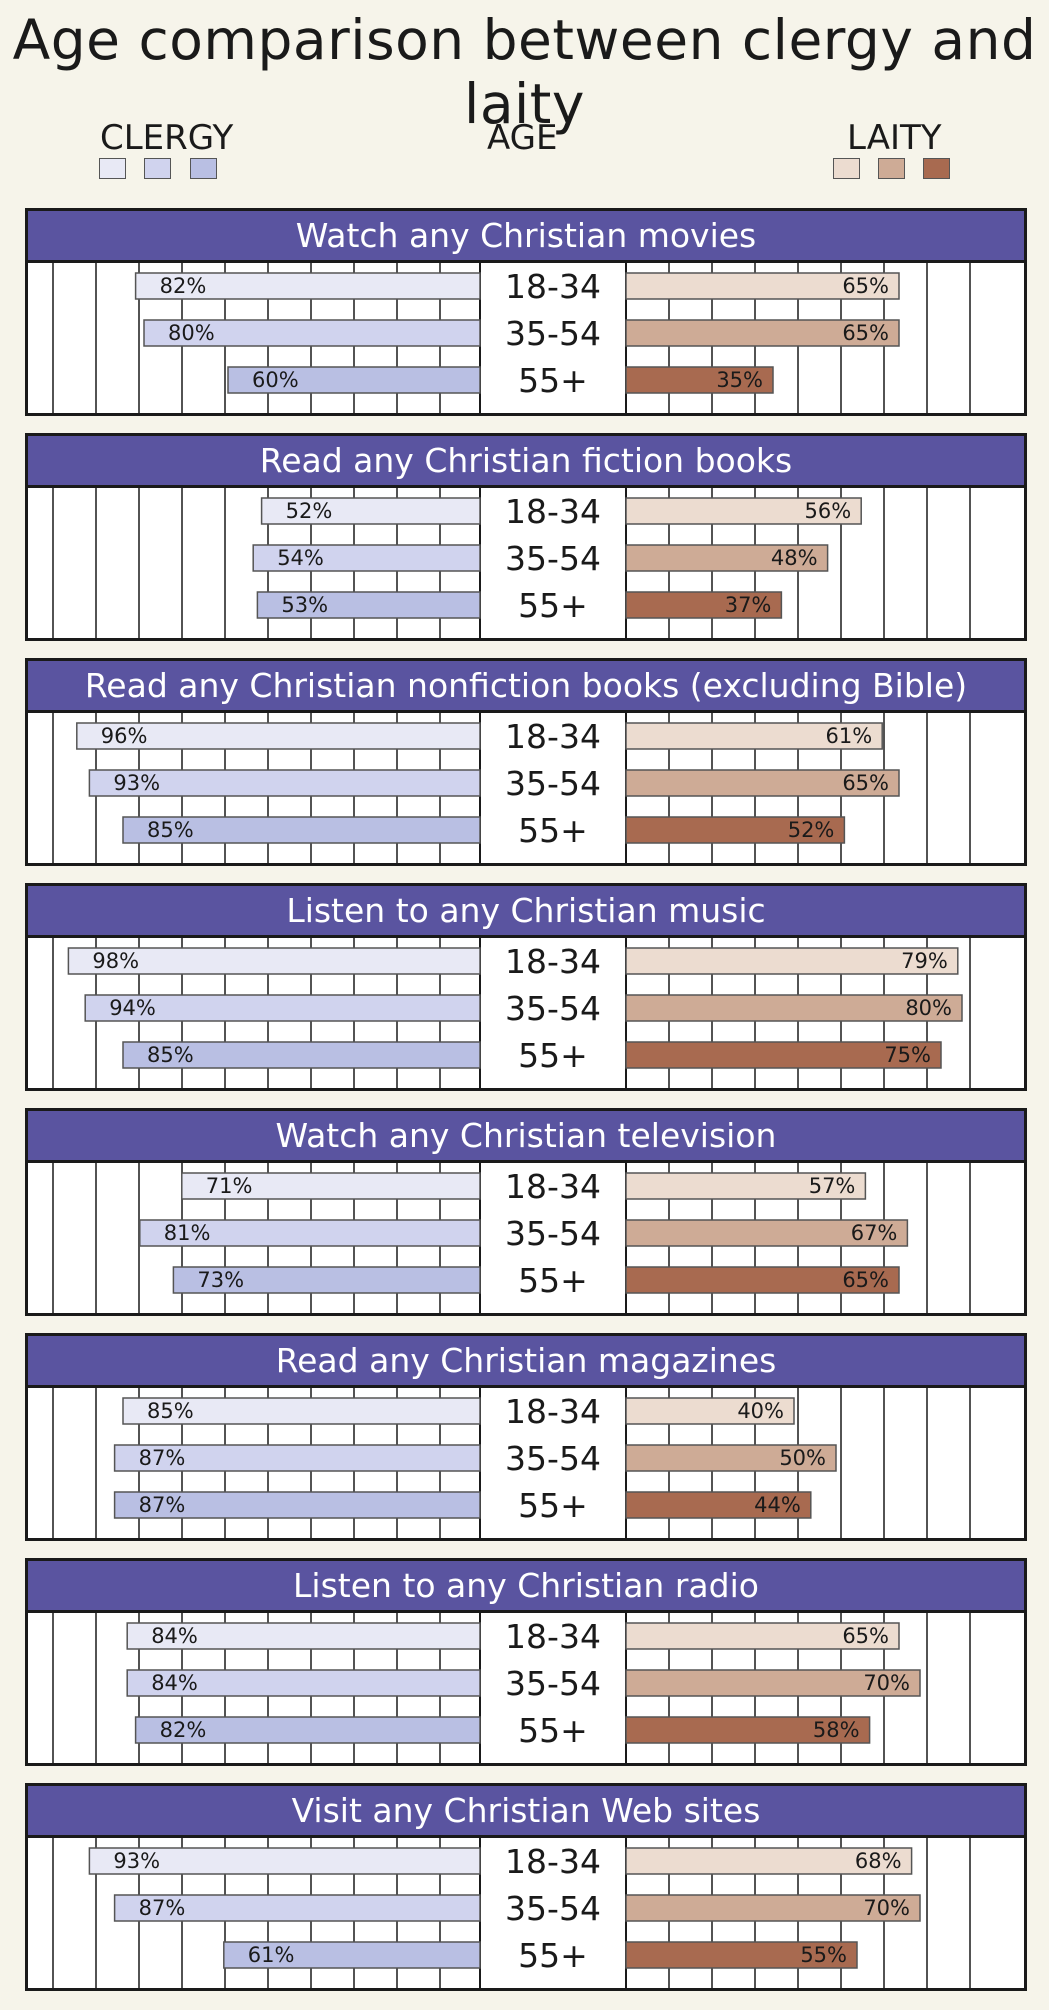 This screenshot has width=1049, height=2010. What do you see at coordinates (802, 1458) in the screenshot?
I see `laity-value-label: 50%` at bounding box center [802, 1458].